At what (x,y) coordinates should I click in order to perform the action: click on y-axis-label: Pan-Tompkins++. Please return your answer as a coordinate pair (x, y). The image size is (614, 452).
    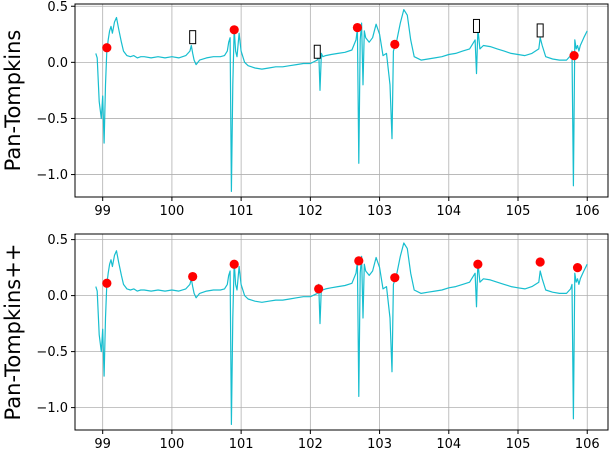
    Looking at the image, I should click on (13, 332).